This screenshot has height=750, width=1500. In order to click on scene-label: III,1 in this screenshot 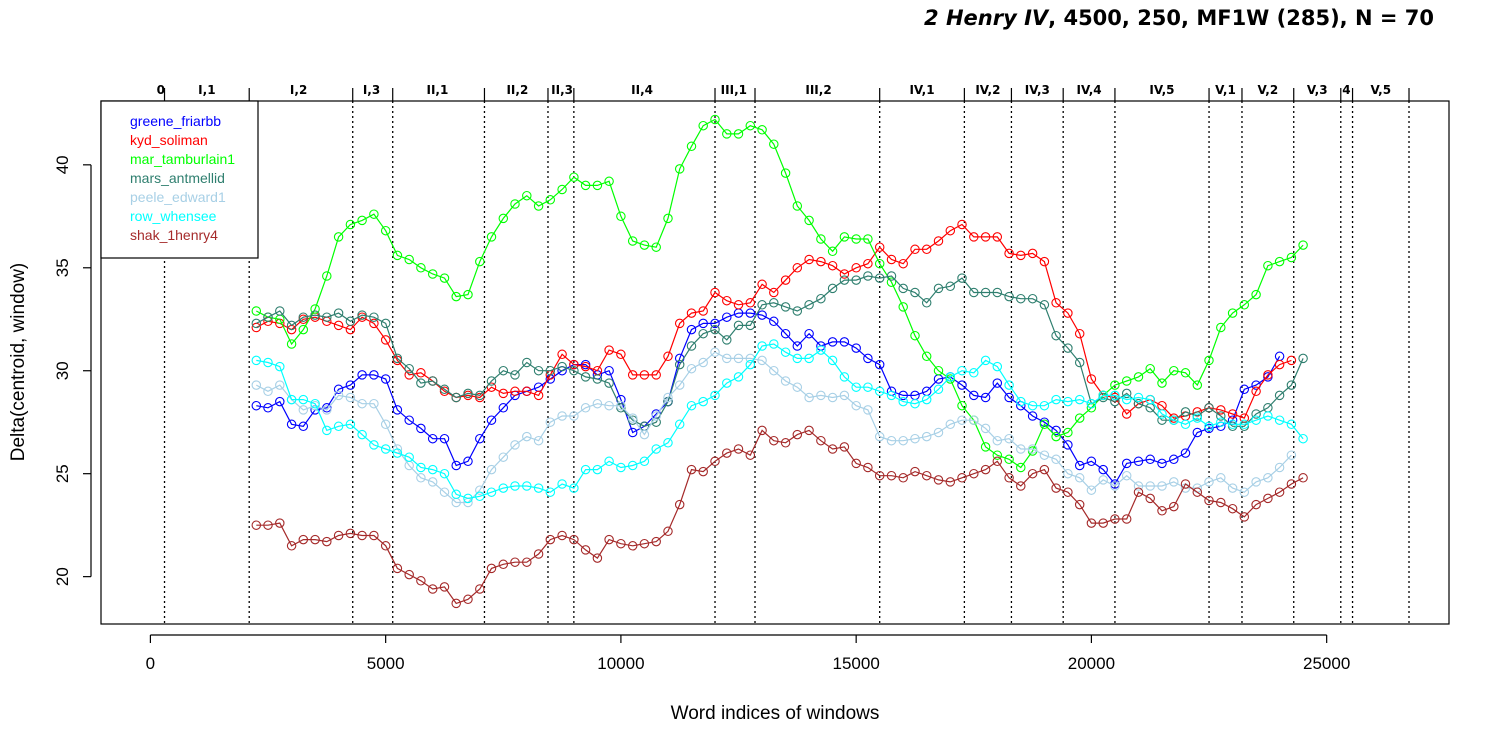, I will do `click(734, 90)`.